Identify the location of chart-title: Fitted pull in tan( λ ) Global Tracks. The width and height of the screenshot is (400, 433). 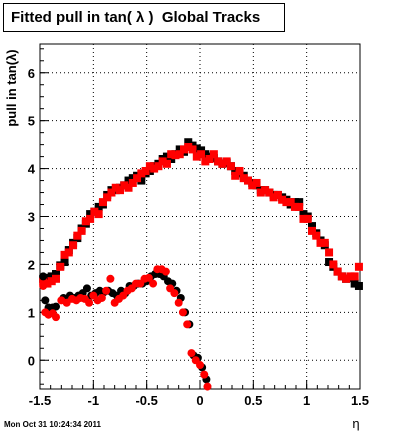
(144, 17).